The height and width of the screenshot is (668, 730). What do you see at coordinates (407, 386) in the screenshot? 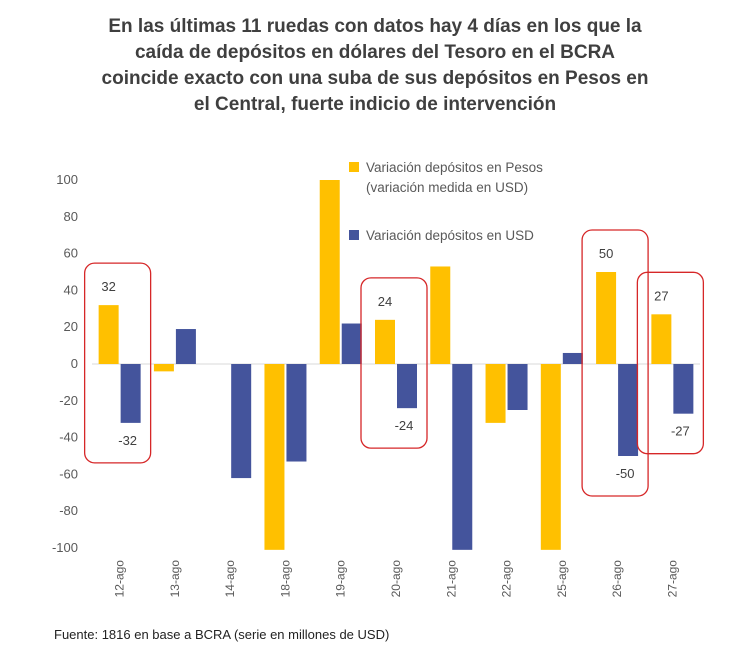
I see `bar-usd-20-ago` at bounding box center [407, 386].